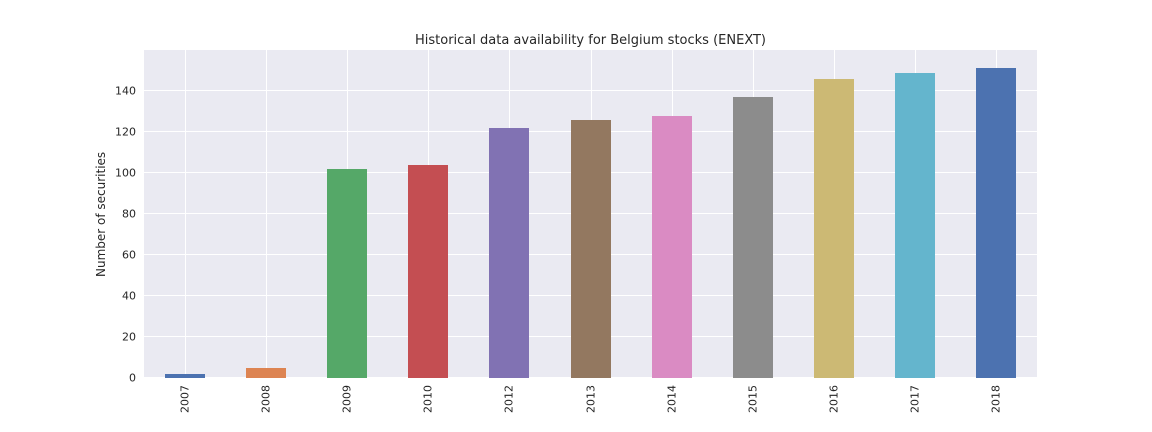  Describe the element at coordinates (915, 399) in the screenshot. I see `x-tick-label: 2017` at that location.